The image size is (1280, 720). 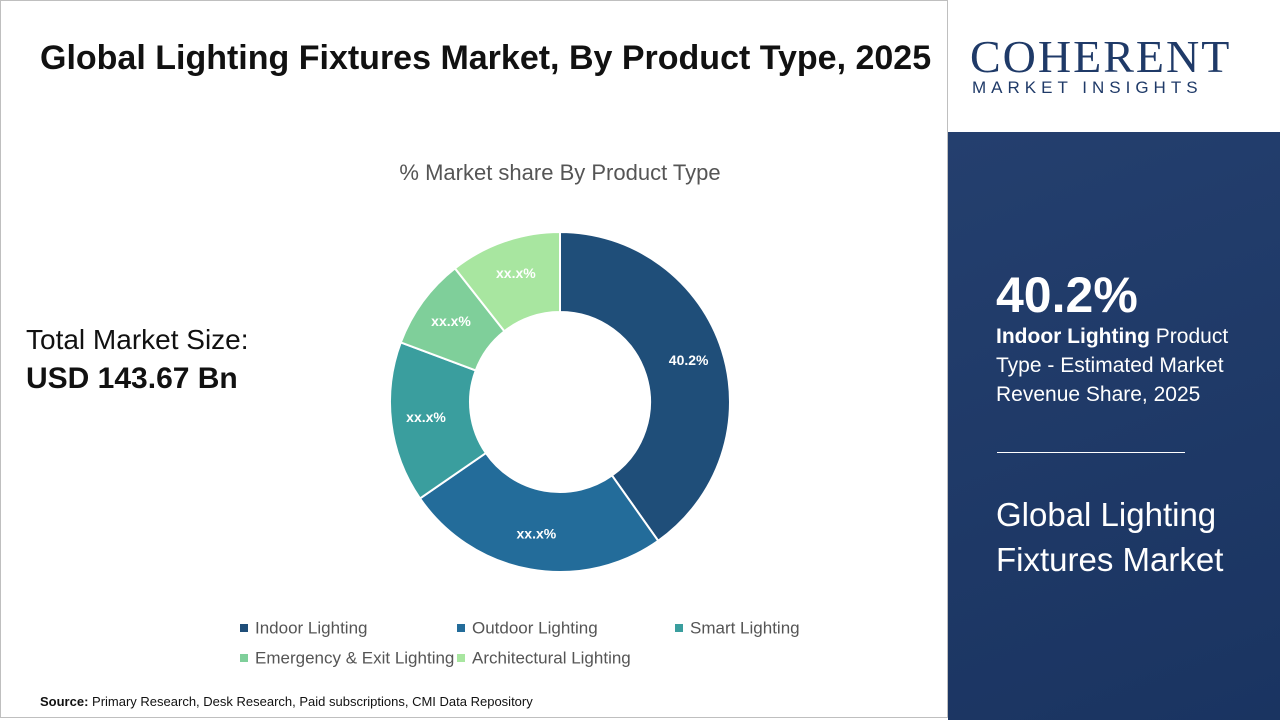 I want to click on value-label: 40.2%, so click(x=689, y=360).